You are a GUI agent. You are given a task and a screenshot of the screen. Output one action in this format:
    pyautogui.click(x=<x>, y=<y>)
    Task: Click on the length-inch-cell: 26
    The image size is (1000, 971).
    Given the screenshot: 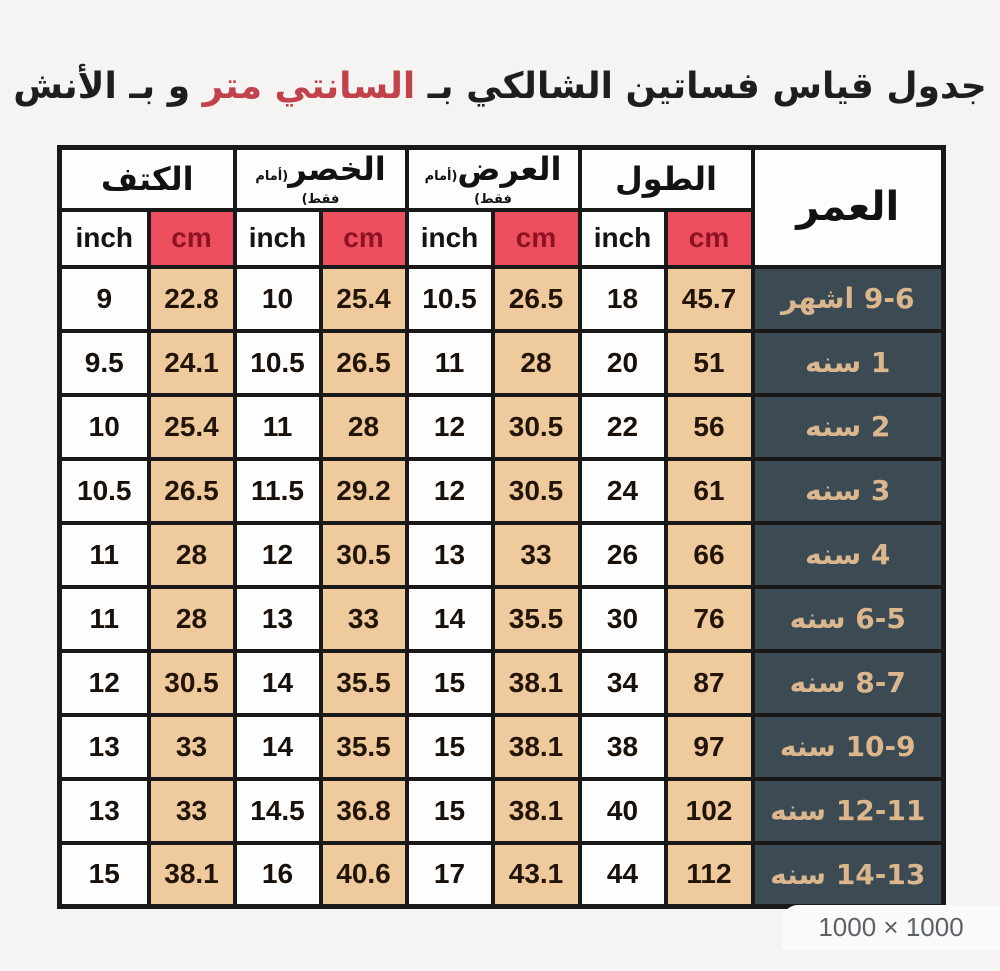 What is the action you would take?
    pyautogui.click(x=622, y=554)
    